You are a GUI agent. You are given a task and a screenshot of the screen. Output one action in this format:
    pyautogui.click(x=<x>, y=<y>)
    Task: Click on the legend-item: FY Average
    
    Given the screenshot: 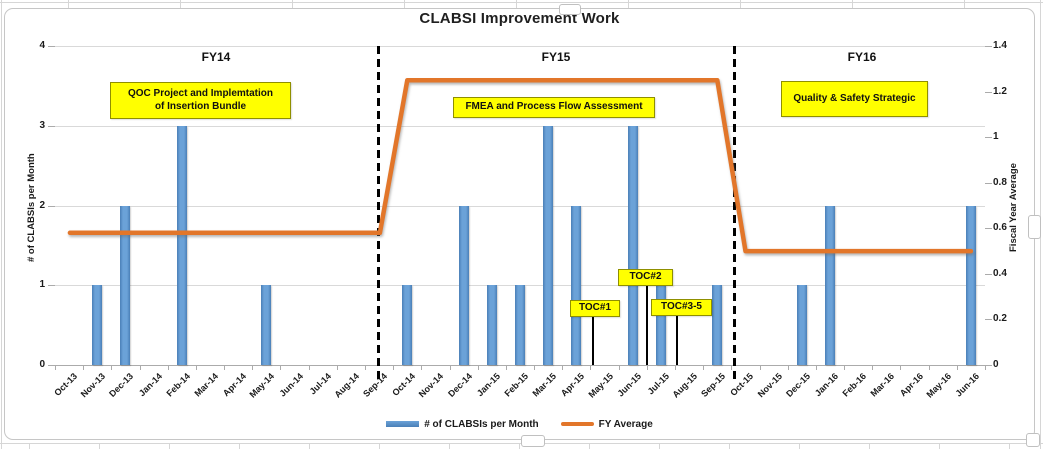 What is the action you would take?
    pyautogui.click(x=606, y=424)
    